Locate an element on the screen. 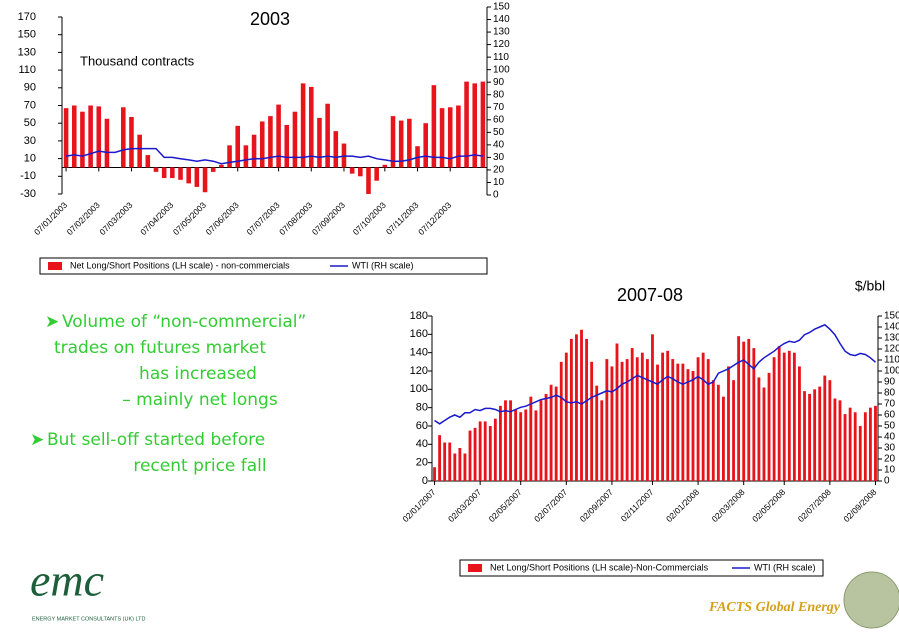 The image size is (899, 635). y2-tick-label: 150 is located at coordinates (501, 7).